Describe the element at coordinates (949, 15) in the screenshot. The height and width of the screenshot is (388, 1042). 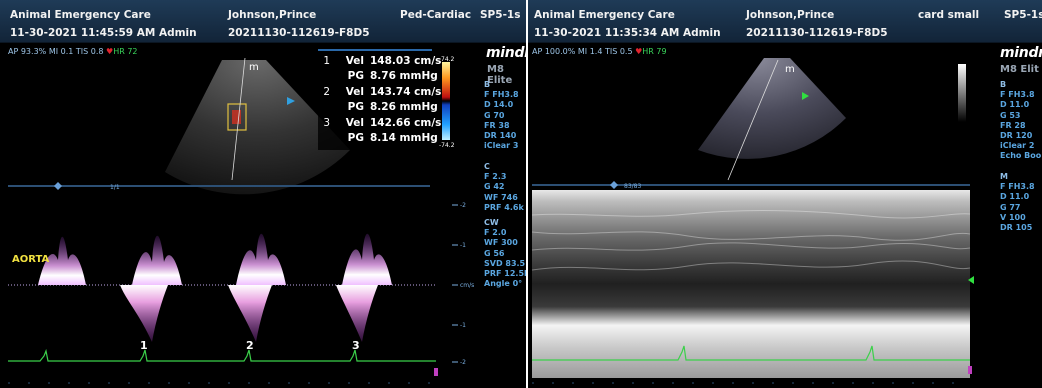
I see `right-preset: card small` at that location.